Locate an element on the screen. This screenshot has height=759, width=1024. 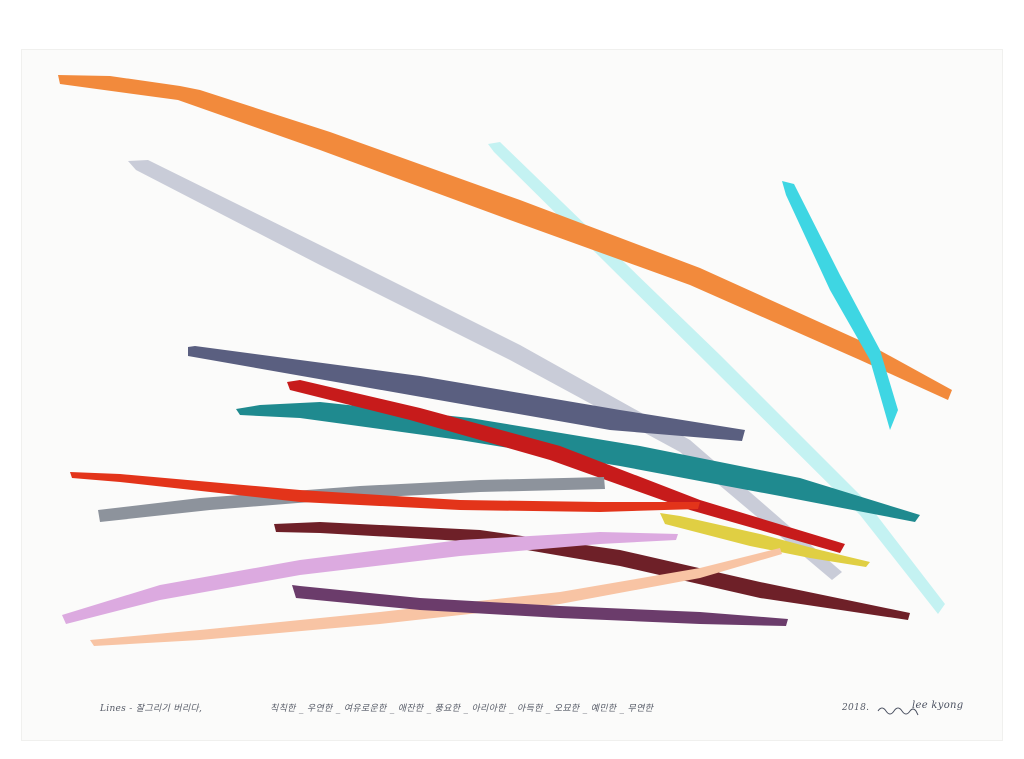
maroon-stroke is located at coordinates (592, 571).